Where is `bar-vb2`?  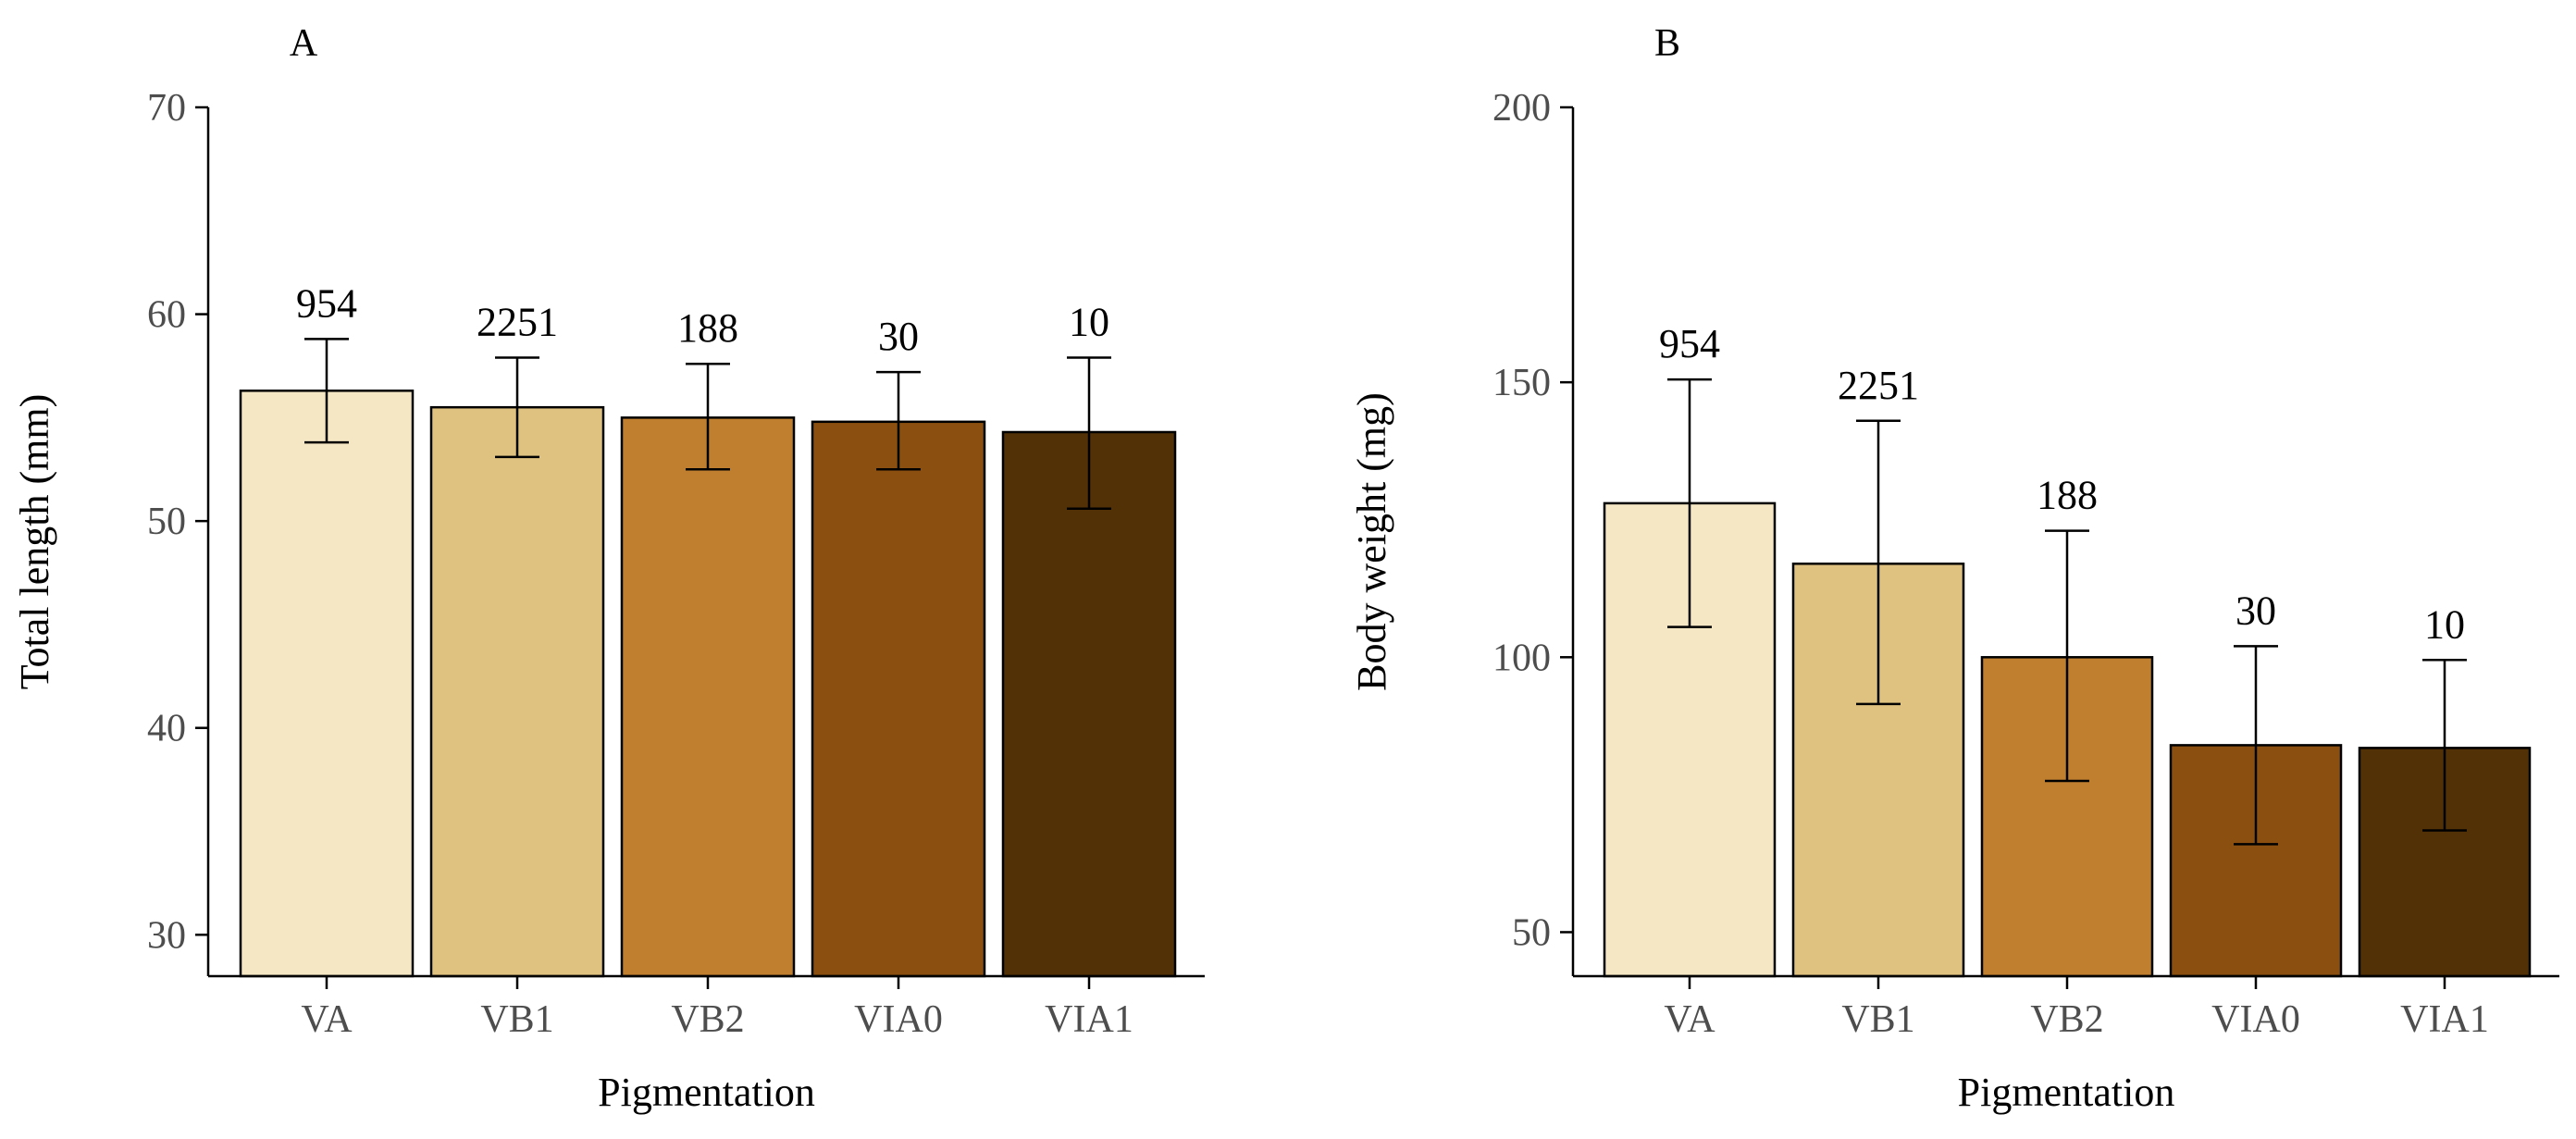 bar-vb2 is located at coordinates (708, 697).